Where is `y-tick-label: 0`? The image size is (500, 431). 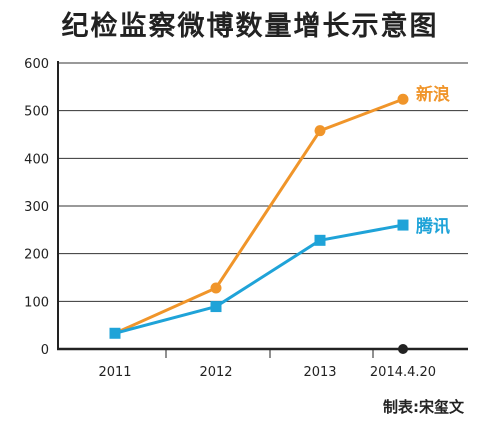 y-tick-label: 0 is located at coordinates (45, 350).